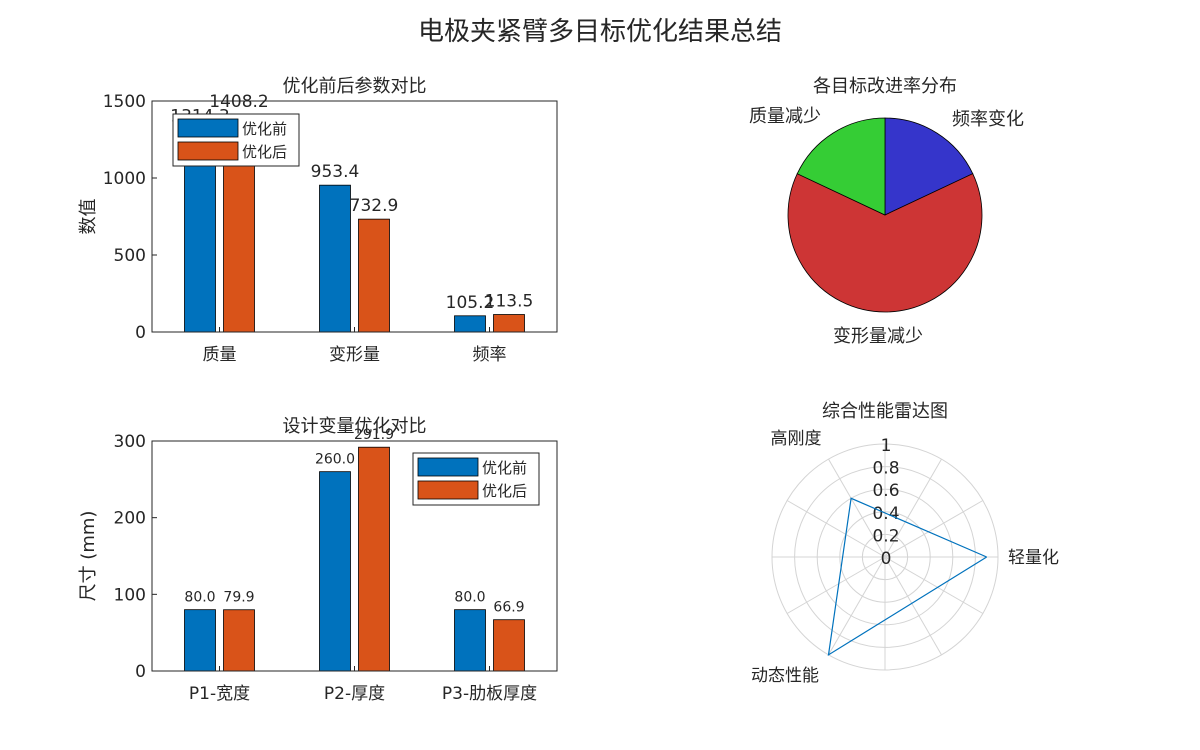 This screenshot has width=1200, height=750. I want to click on x-tick-label: 变形量, so click(354, 355).